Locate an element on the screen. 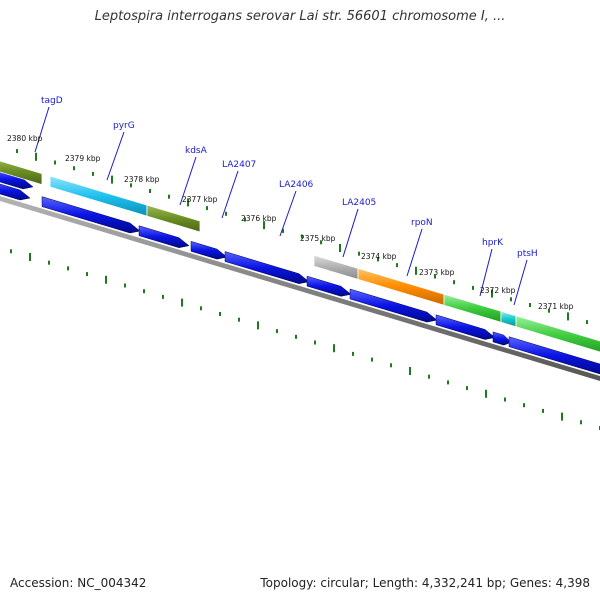  kbp-label: 2374 kbp is located at coordinates (379, 256).